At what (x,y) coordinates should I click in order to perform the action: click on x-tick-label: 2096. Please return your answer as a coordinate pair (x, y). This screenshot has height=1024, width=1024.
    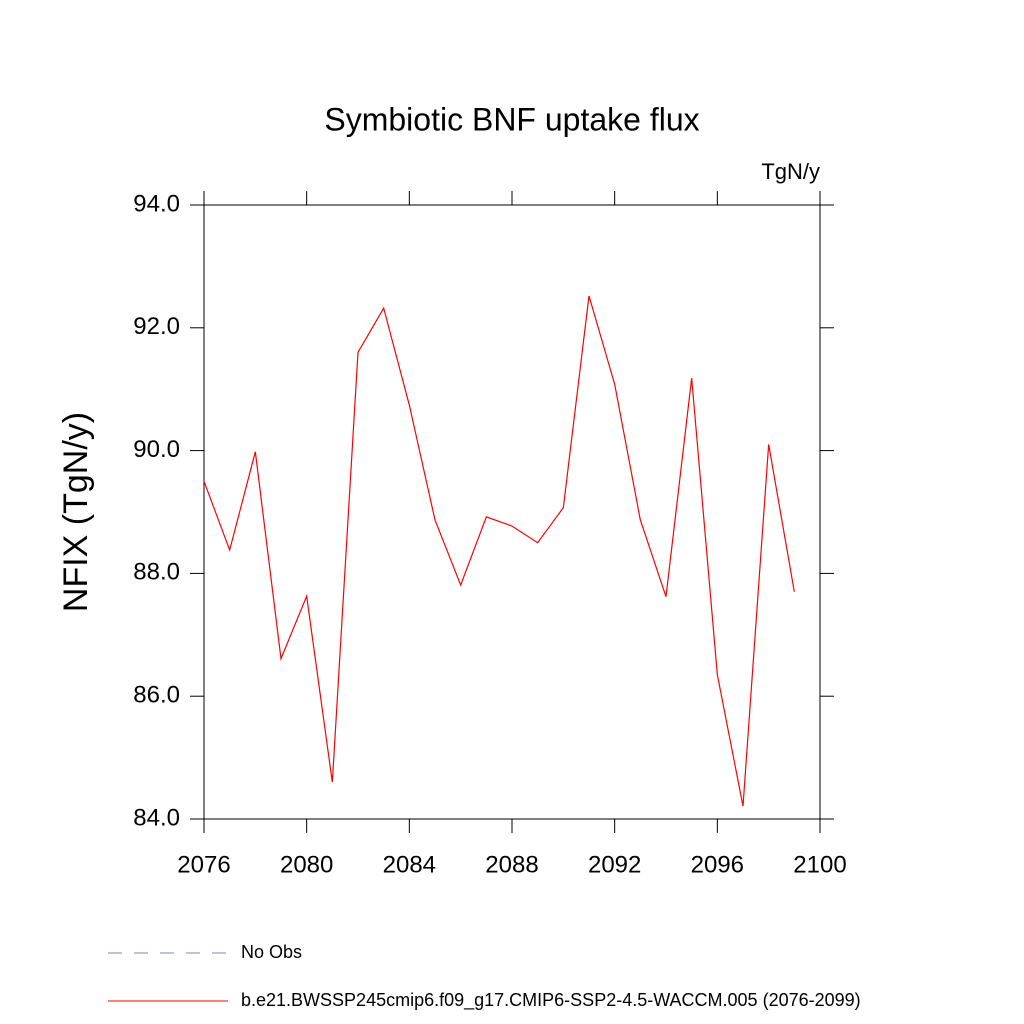
    Looking at the image, I should click on (717, 864).